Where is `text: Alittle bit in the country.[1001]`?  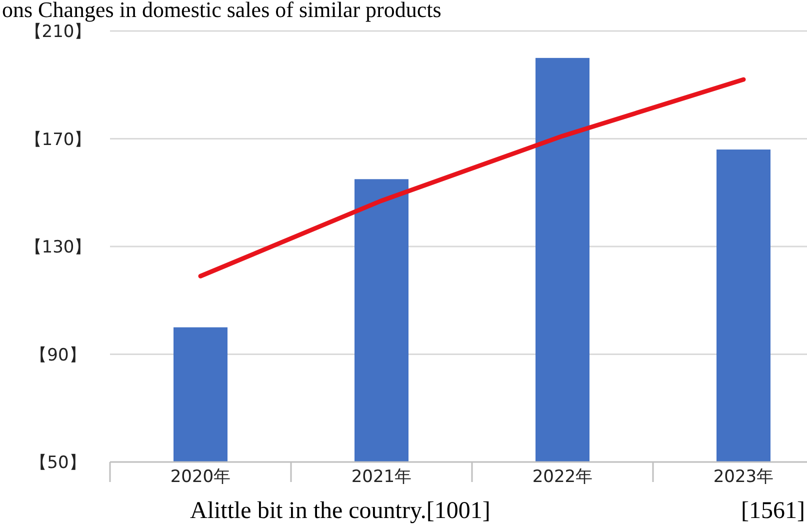 text: Alittle bit in the country.[1001] is located at coordinates (340, 511).